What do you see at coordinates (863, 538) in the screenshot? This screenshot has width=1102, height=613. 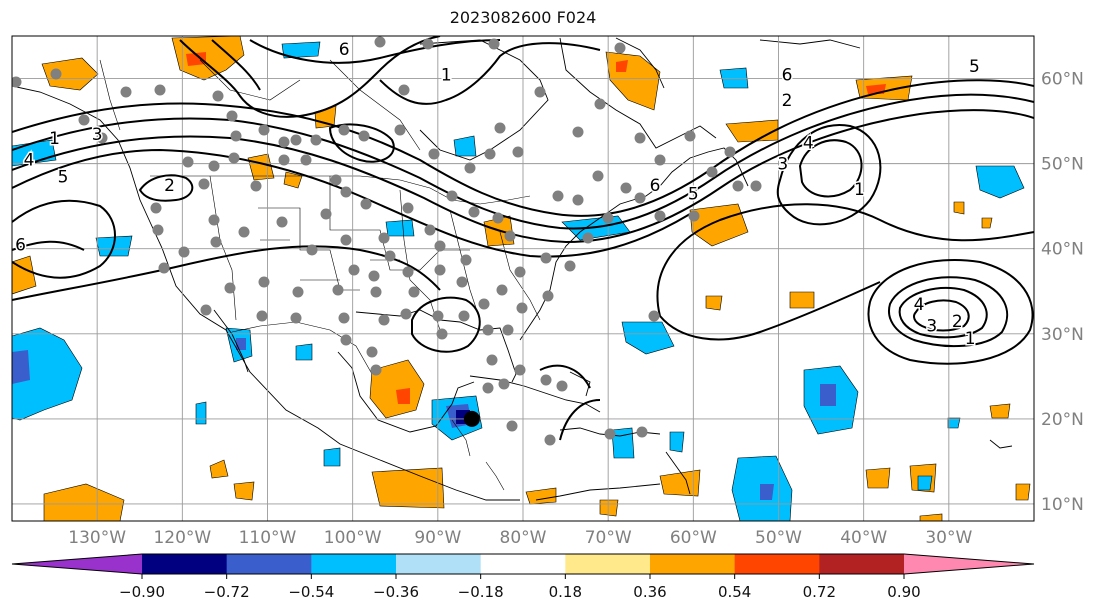 I see `longitude-tick-label: 40°W` at bounding box center [863, 538].